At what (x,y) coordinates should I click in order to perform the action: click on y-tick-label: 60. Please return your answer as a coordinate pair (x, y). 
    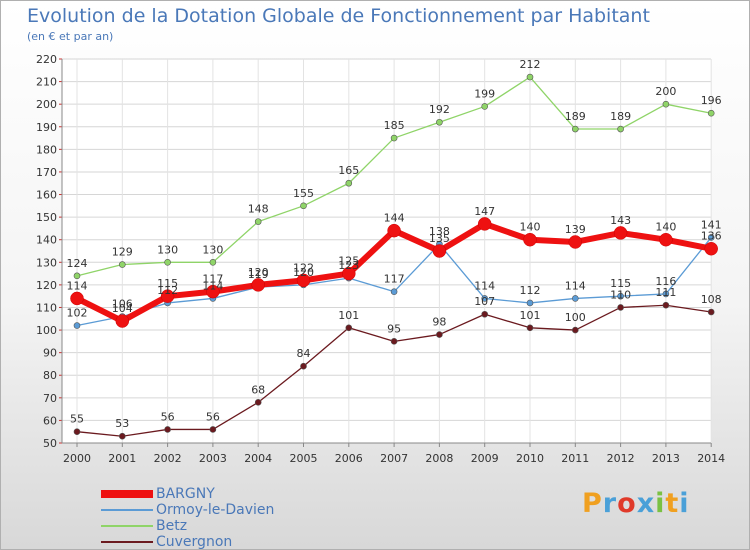
    Looking at the image, I should click on (50, 420).